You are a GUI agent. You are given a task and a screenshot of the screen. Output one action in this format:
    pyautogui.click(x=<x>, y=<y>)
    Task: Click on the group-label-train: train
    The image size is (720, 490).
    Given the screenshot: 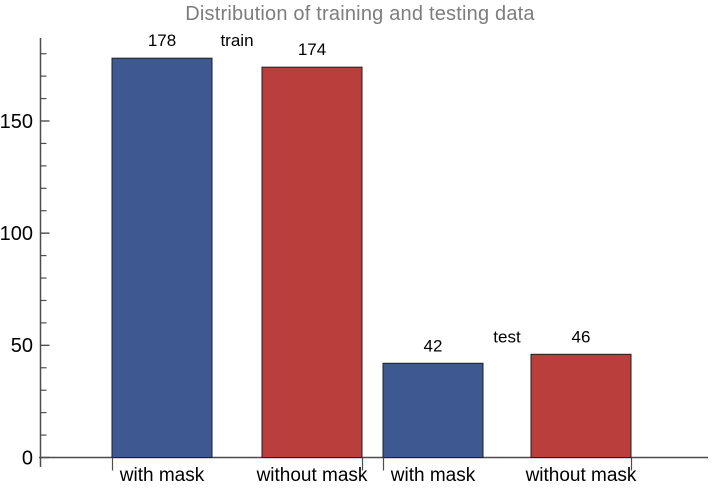 What is the action you would take?
    pyautogui.click(x=236, y=40)
    